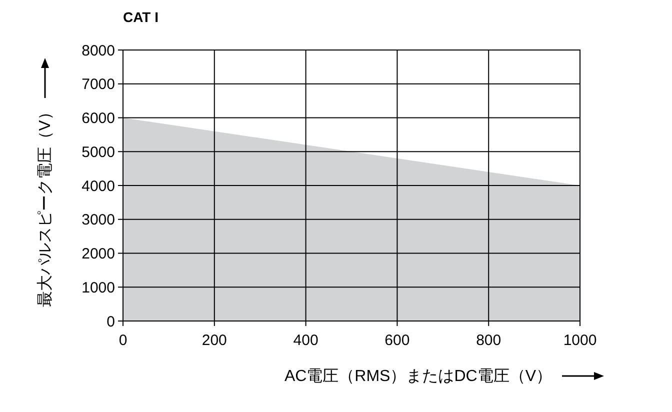 The image size is (672, 412). What do you see at coordinates (110, 321) in the screenshot?
I see `y-tick-label: 0` at bounding box center [110, 321].